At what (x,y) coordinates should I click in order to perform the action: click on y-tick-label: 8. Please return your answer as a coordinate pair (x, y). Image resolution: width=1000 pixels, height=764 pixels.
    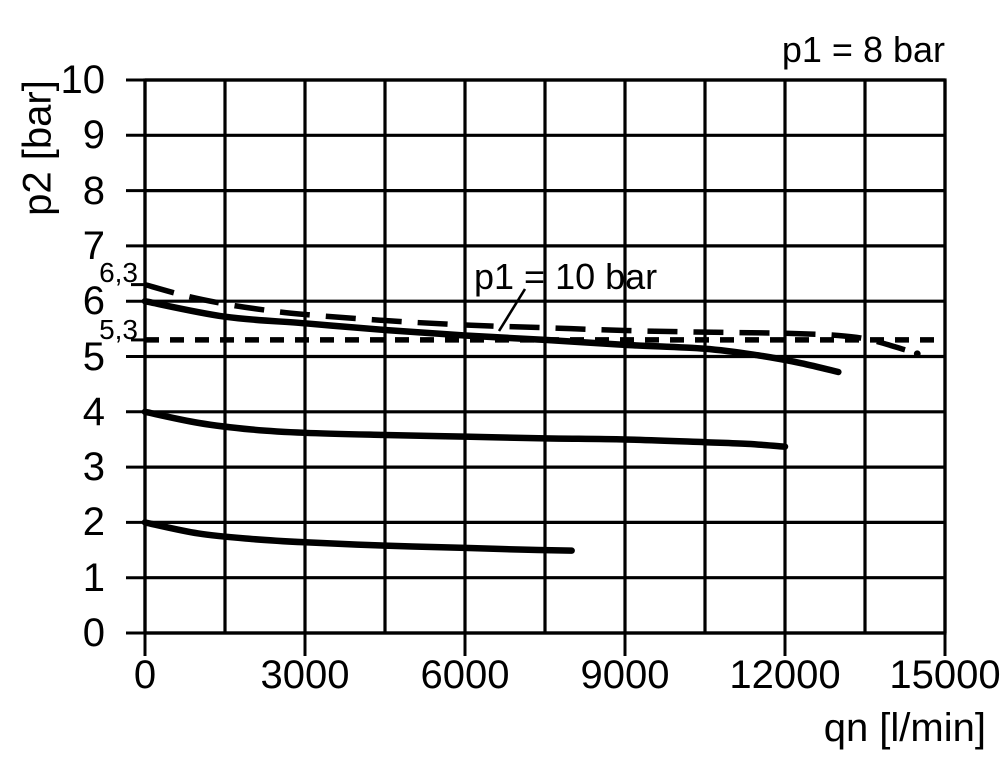
    Looking at the image, I should click on (93, 190).